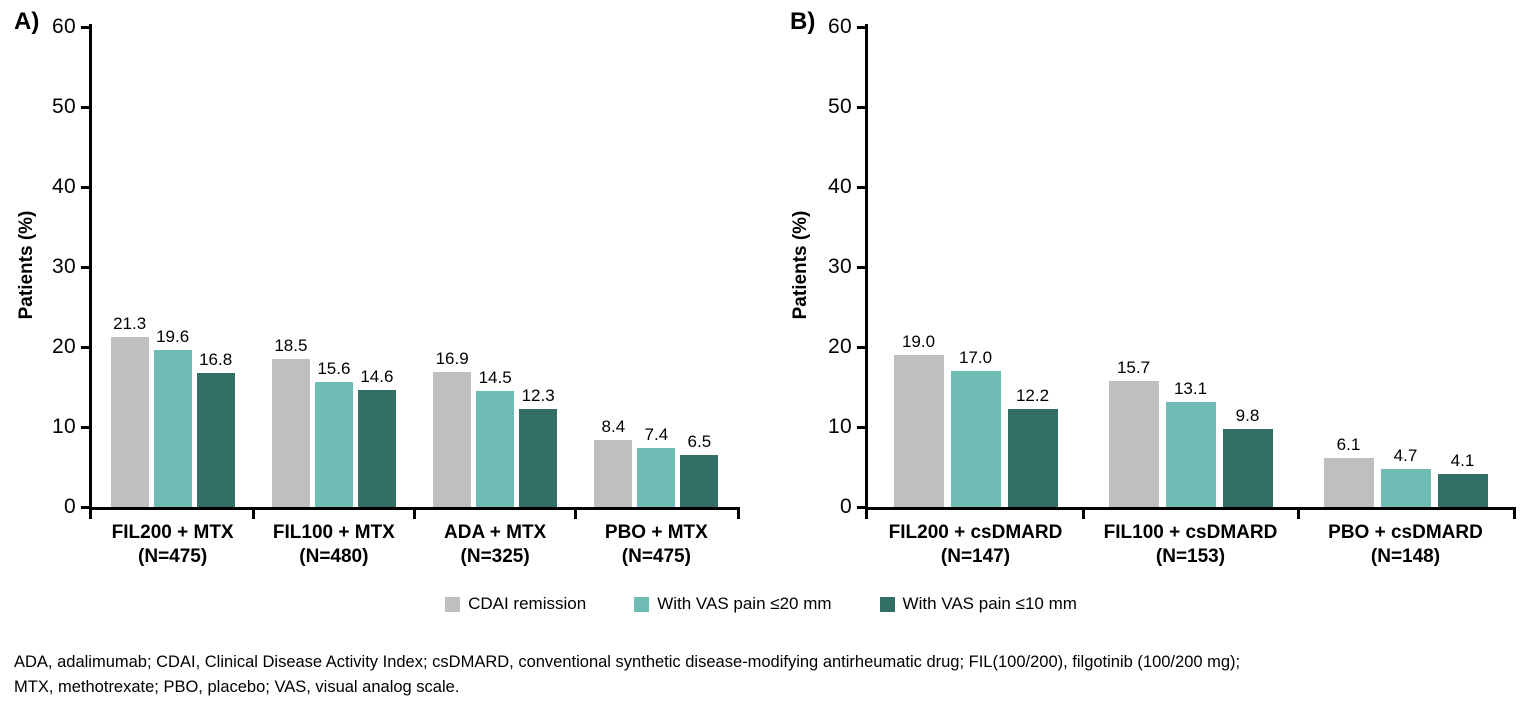 This screenshot has width=1522, height=718. Describe the element at coordinates (1462, 461) in the screenshot. I see `bar-value-label: 4.1` at that location.